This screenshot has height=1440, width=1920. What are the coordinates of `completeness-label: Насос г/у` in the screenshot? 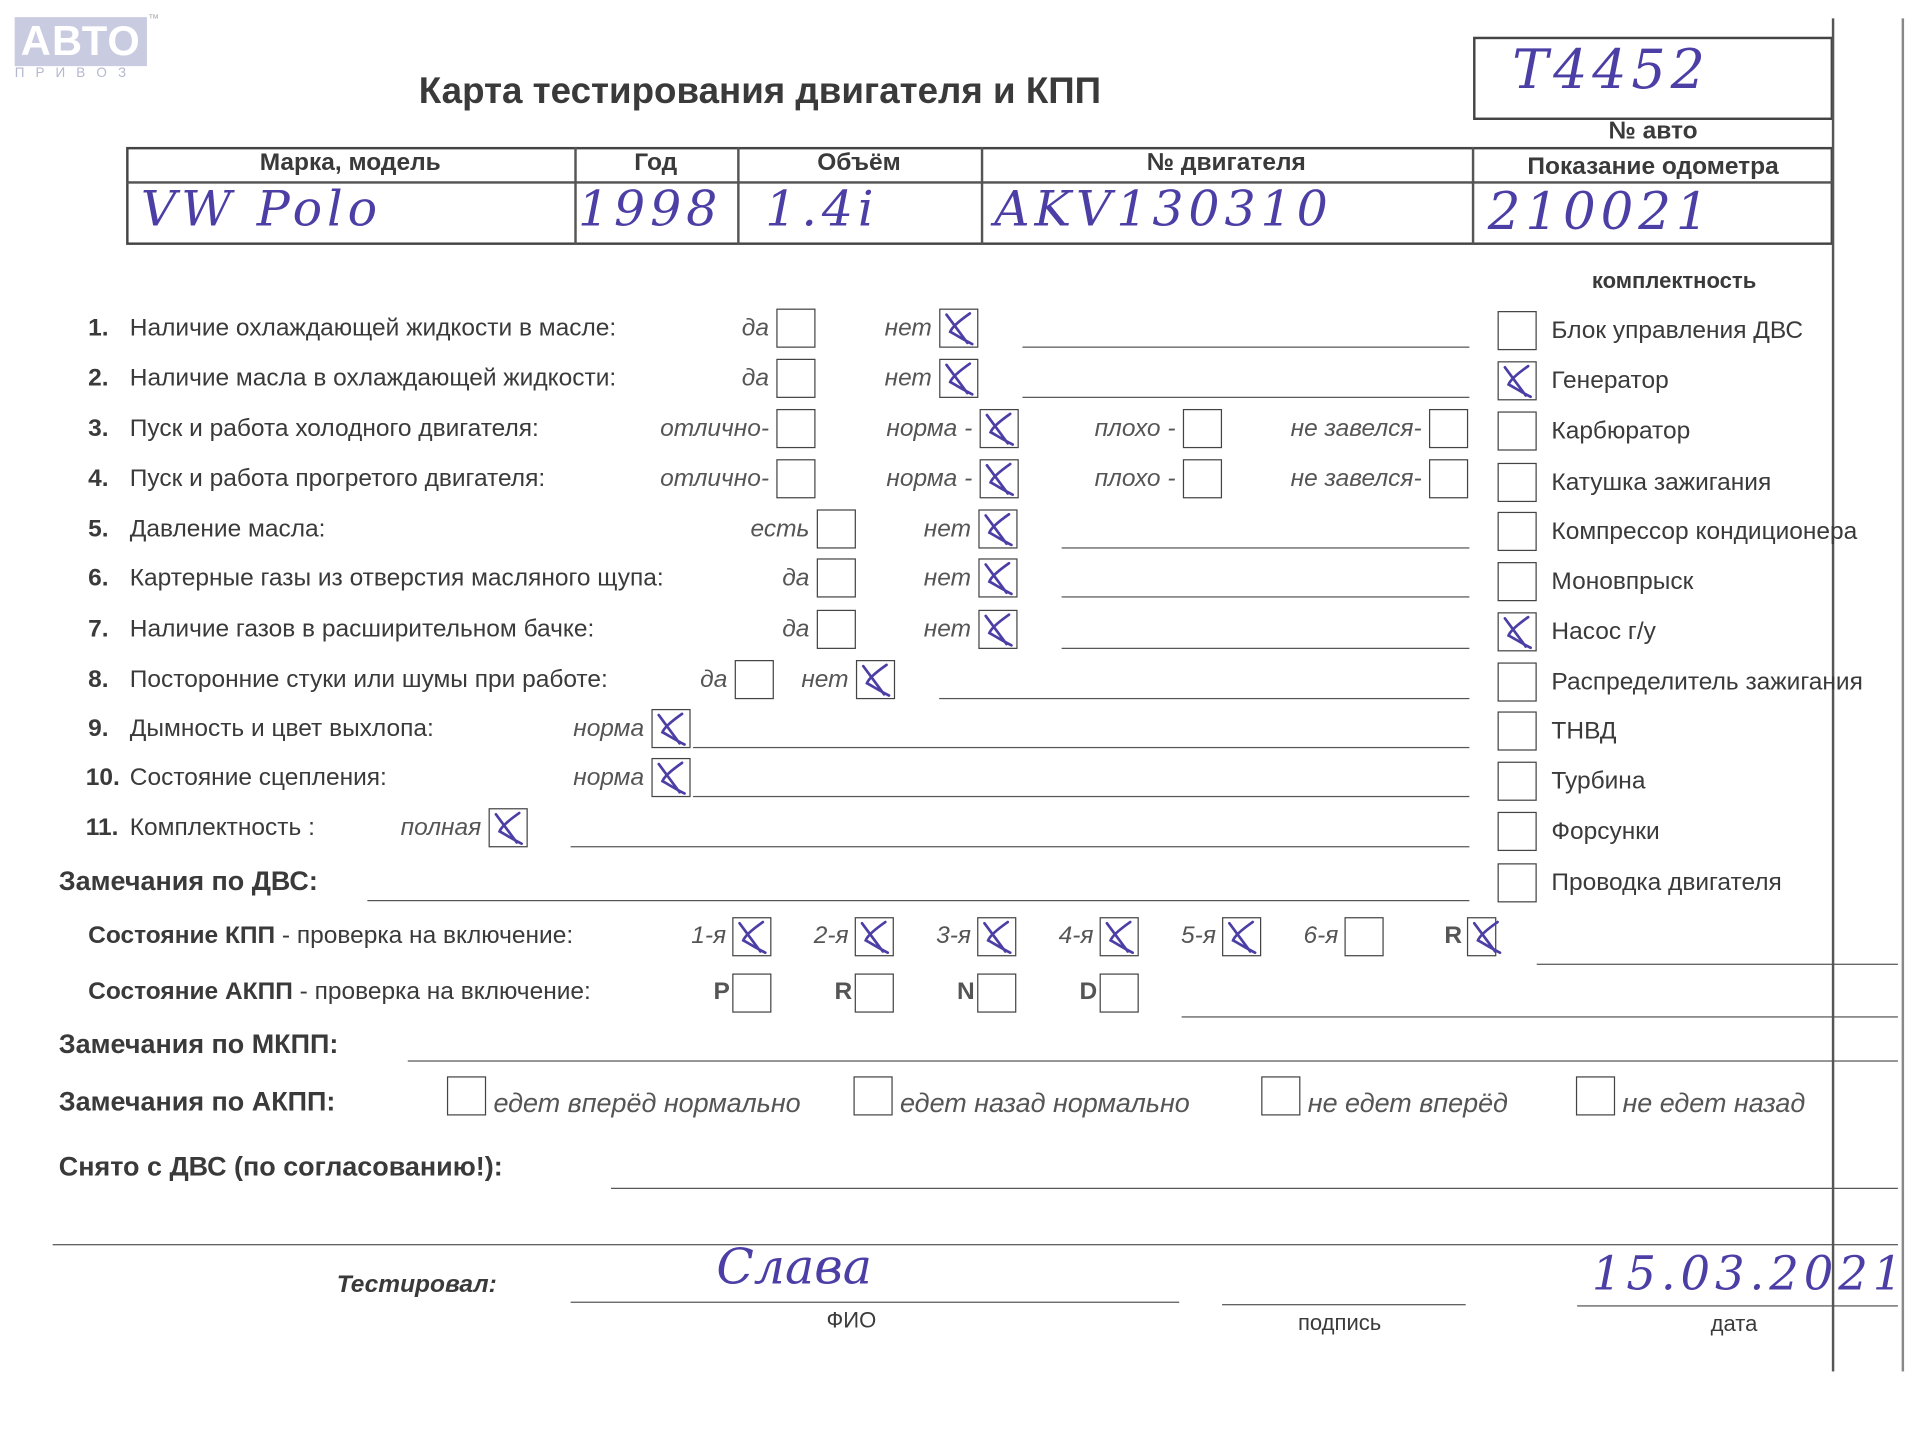 It's located at (1603, 632).